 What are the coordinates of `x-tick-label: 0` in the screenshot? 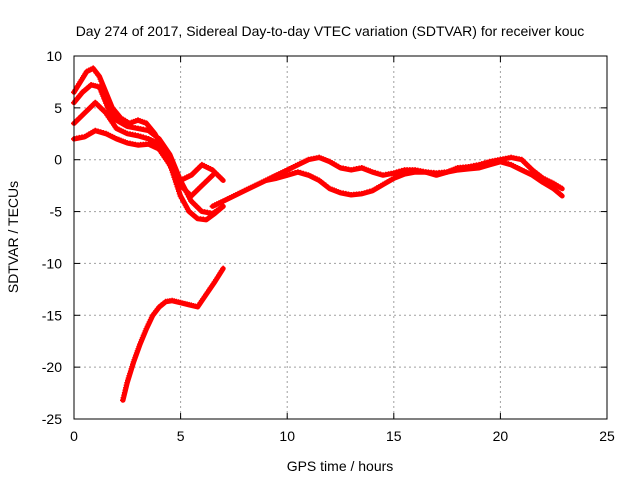 It's located at (74, 436).